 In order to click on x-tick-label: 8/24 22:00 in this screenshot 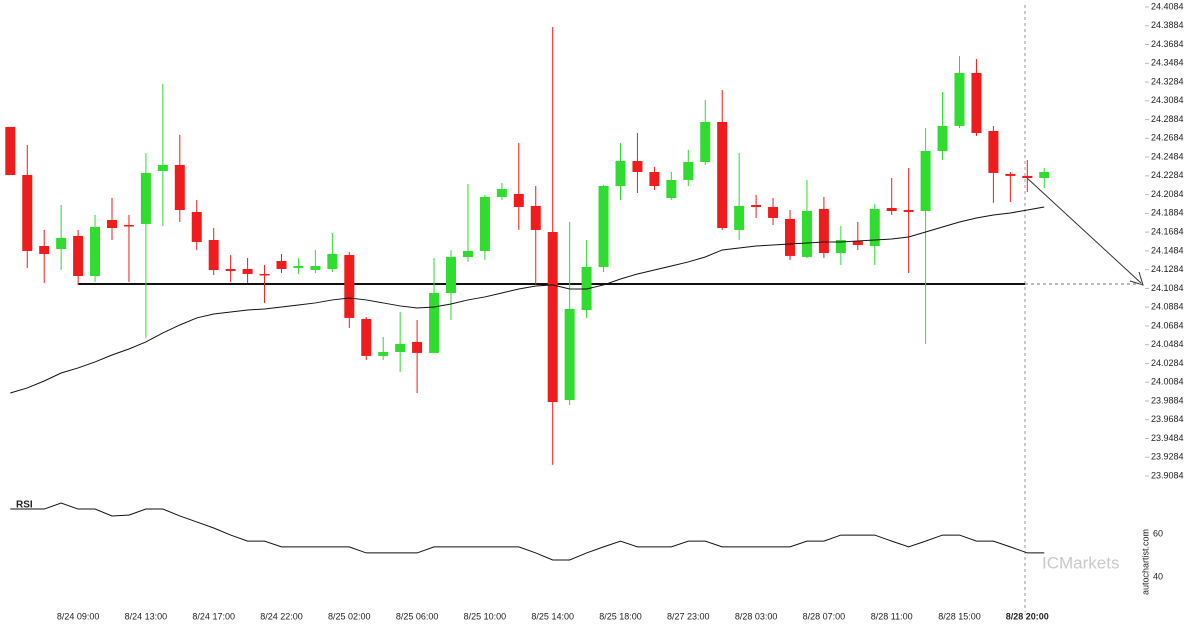, I will do `click(281, 616)`.